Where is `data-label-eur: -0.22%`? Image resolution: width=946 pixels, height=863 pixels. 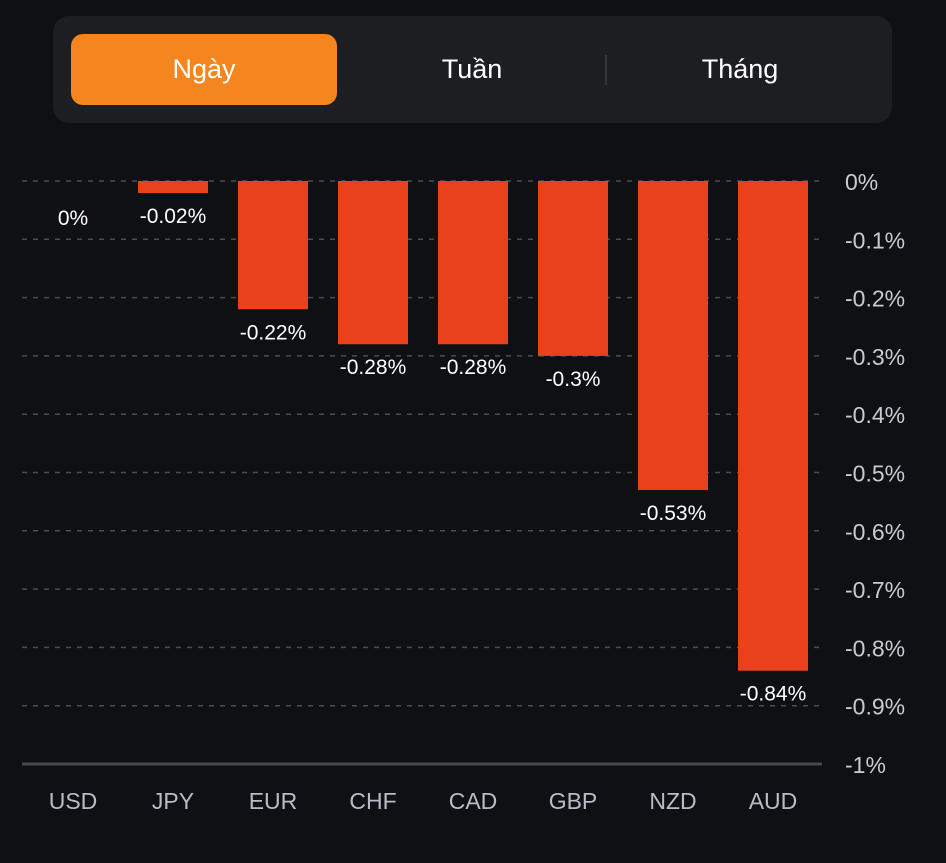 data-label-eur: -0.22% is located at coordinates (273, 332).